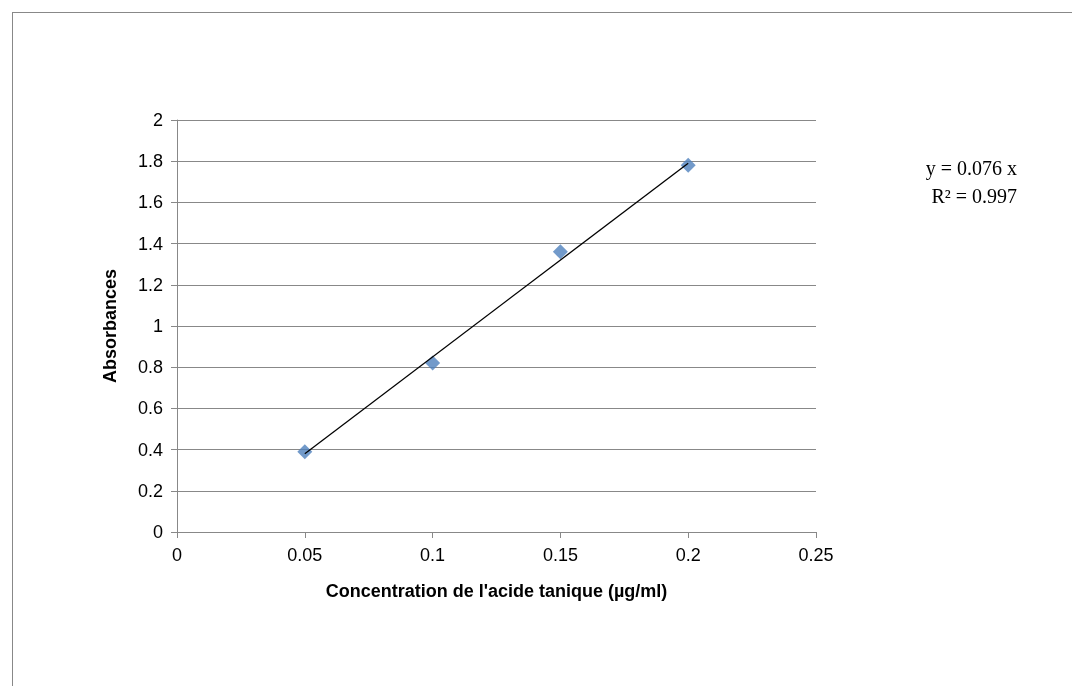  What do you see at coordinates (150, 284) in the screenshot?
I see `y-tick-label: 1.2` at bounding box center [150, 284].